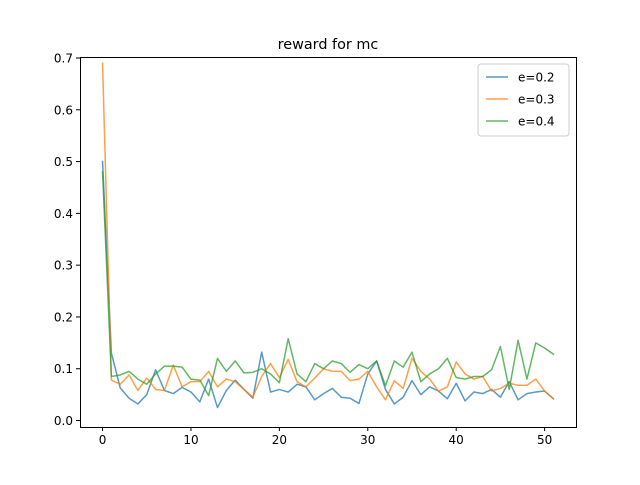 The image size is (640, 485). I want to click on y-tick-label: 0.3, so click(63, 266).